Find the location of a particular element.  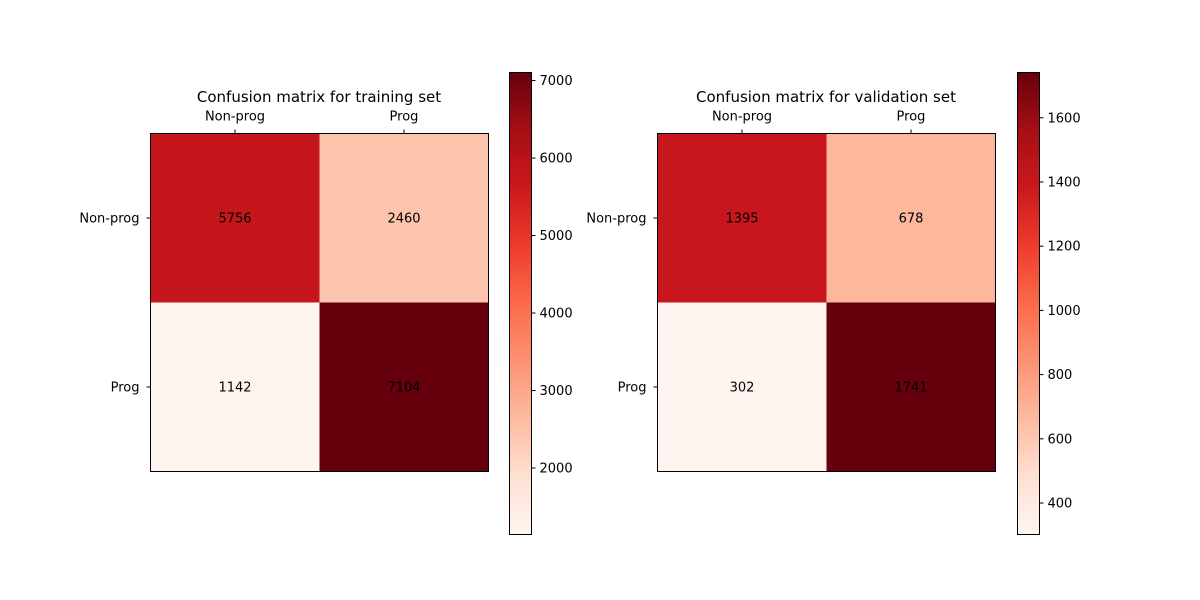

cell-value-label: 1142 is located at coordinates (234, 388).